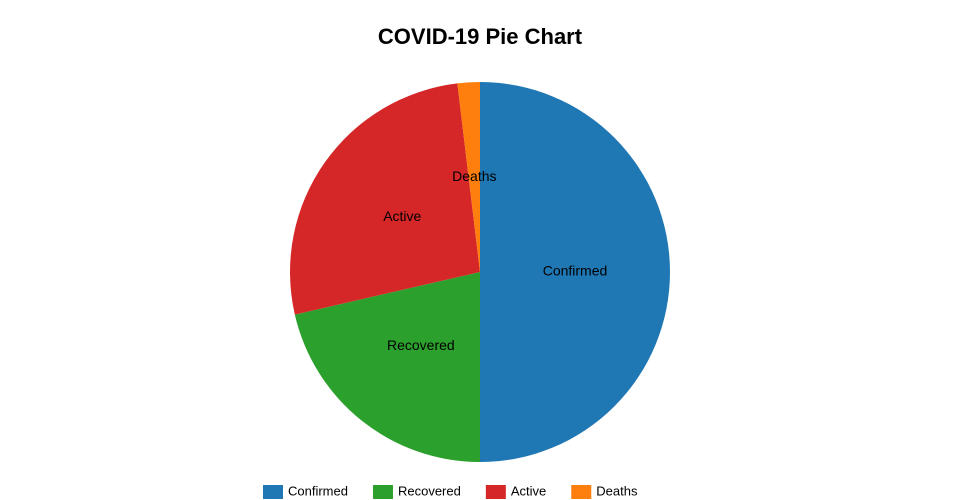 Image resolution: width=960 pixels, height=500 pixels. I want to click on legend-label: Active, so click(528, 490).